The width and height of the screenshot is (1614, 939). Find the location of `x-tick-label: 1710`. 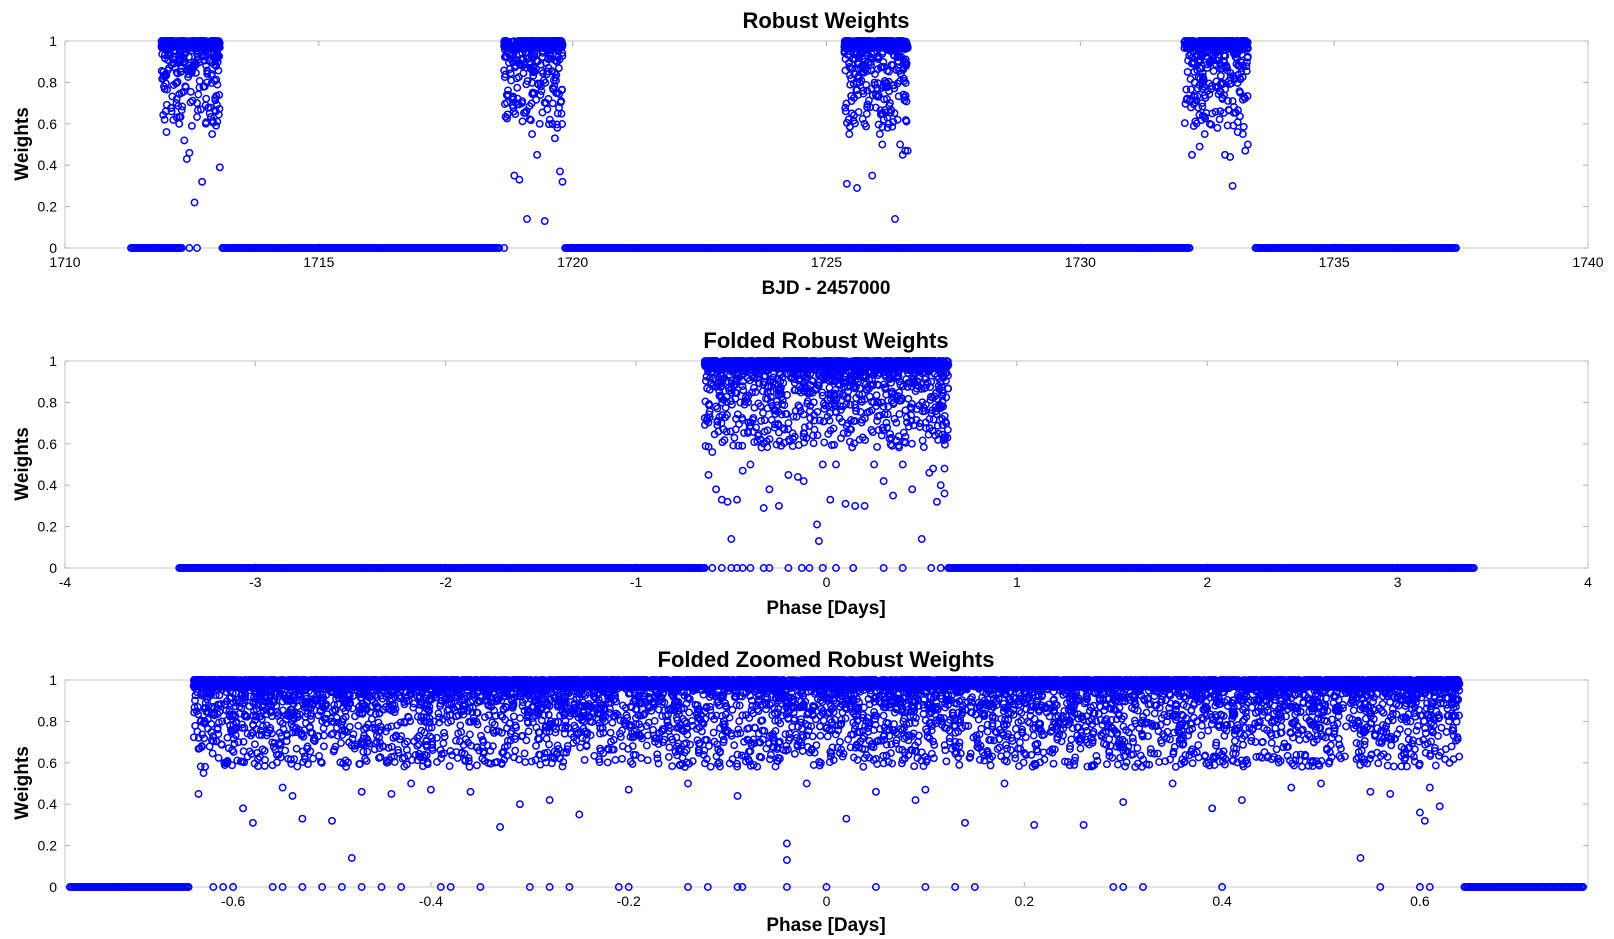

x-tick-label: 1710 is located at coordinates (64, 262).